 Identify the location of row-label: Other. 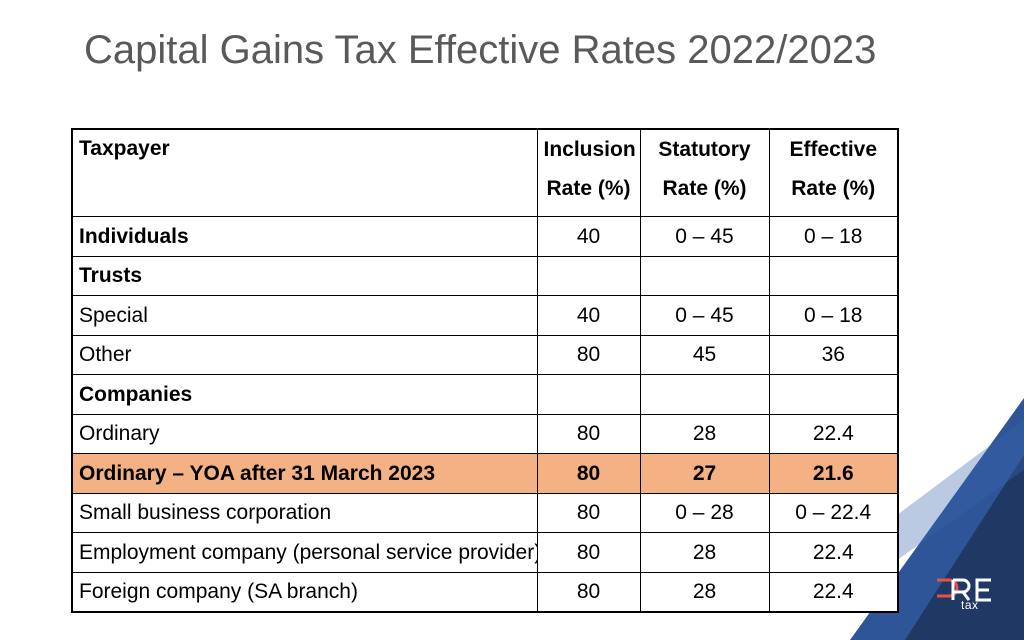
(304, 354).